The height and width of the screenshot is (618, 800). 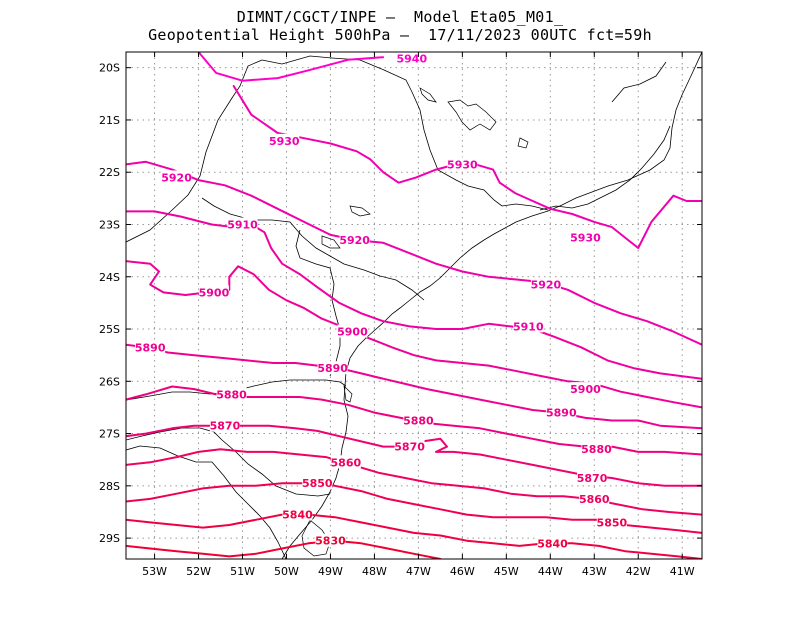 What do you see at coordinates (109, 329) in the screenshot?
I see `lat-tick-label: 25S` at bounding box center [109, 329].